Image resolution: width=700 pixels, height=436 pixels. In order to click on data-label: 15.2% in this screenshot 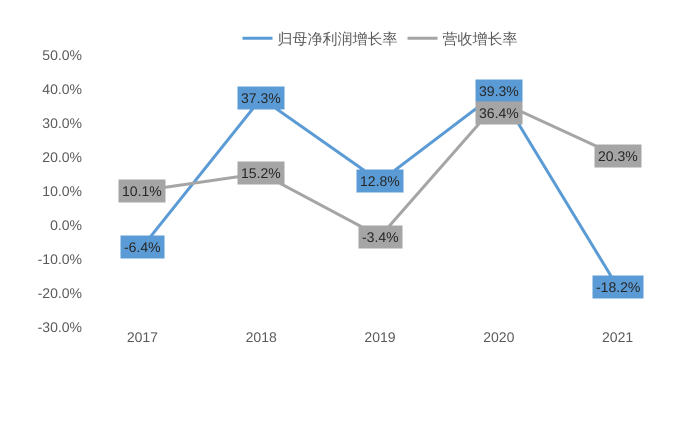, I will do `click(261, 173)`.